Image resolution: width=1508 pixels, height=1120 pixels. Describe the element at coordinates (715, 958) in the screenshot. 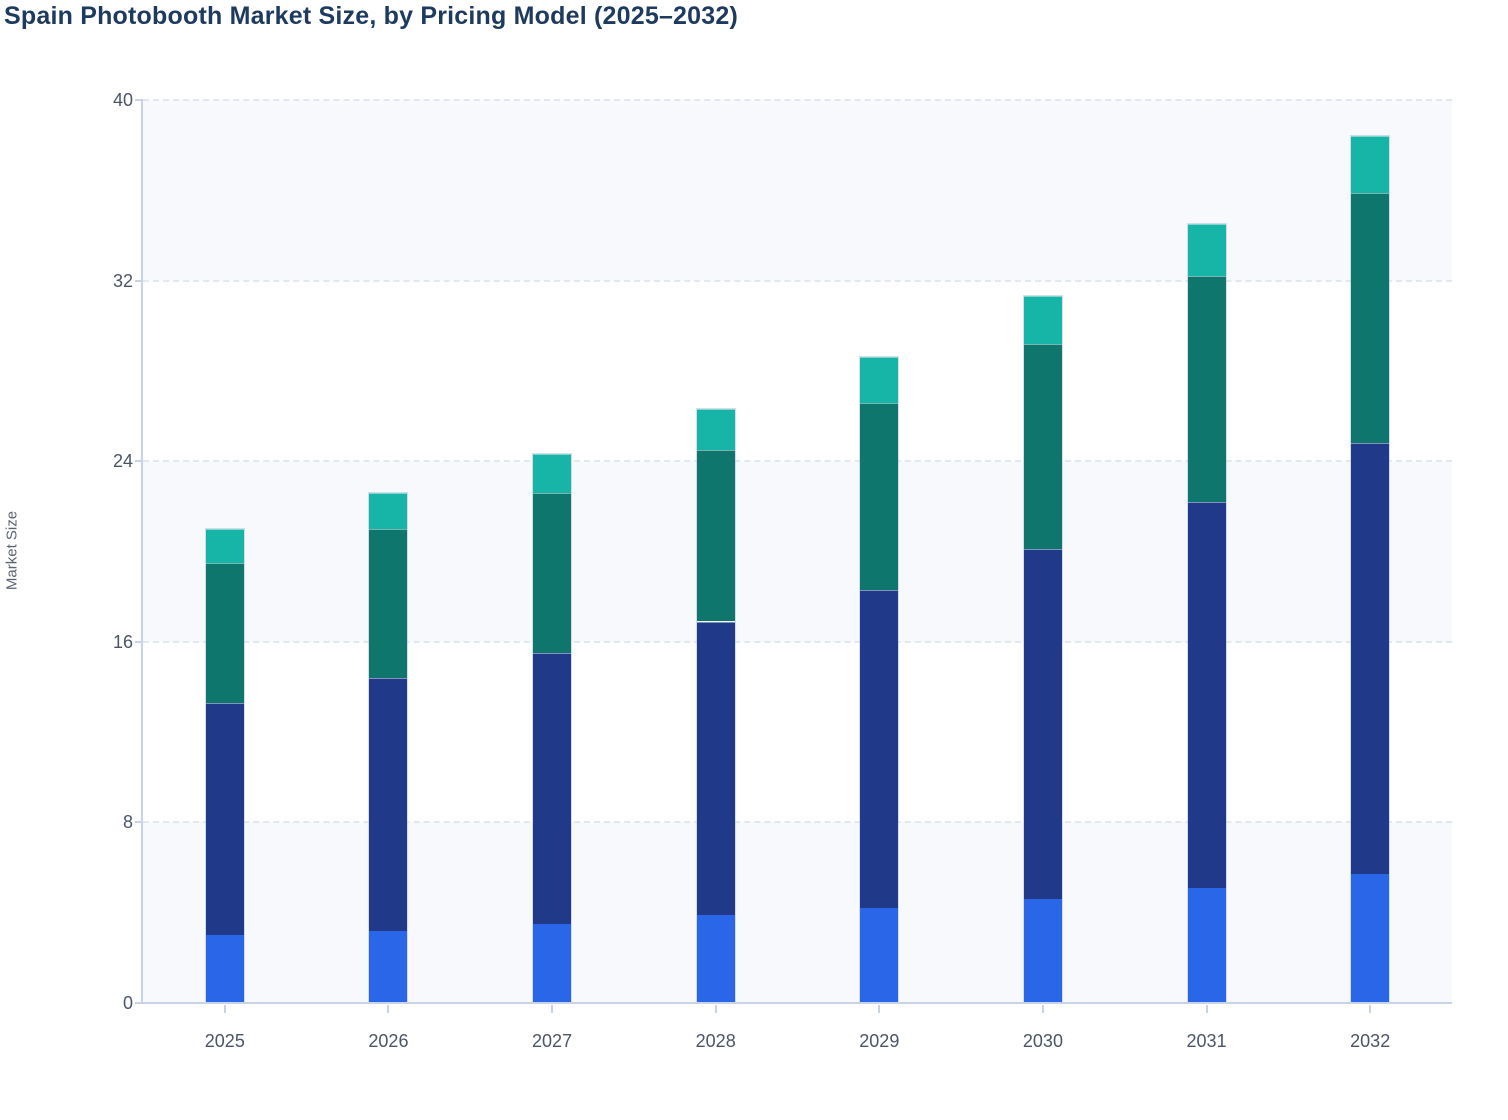

I see `bar-segment-segment-1-bottom-2028` at that location.